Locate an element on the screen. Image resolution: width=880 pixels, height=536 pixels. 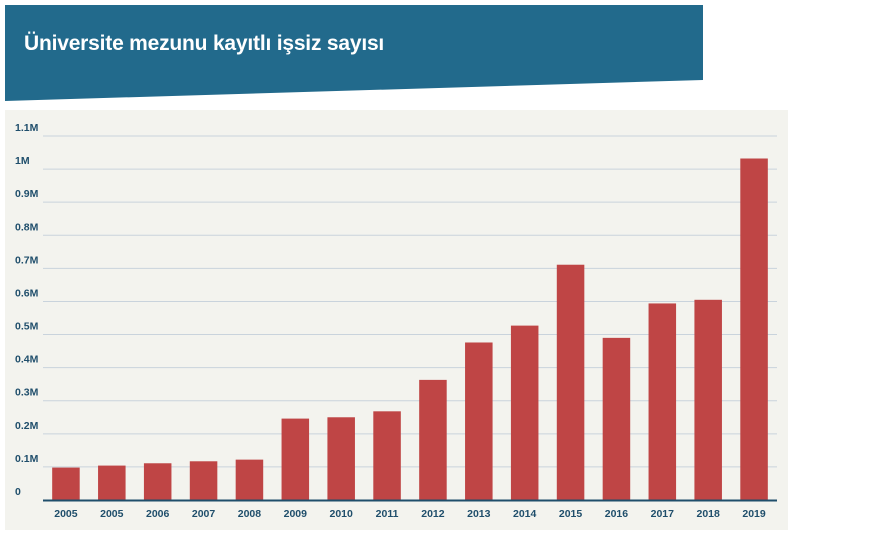
x-tick-label: 2017 is located at coordinates (663, 514).